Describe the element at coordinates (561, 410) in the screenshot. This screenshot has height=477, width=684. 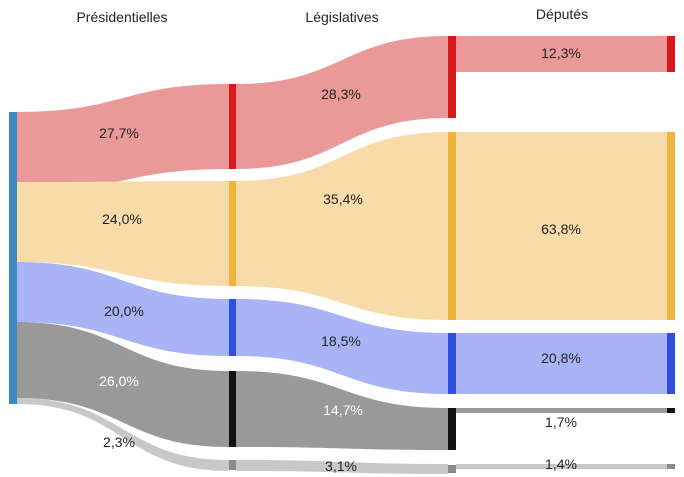
I see `flow-deputes-gris` at that location.